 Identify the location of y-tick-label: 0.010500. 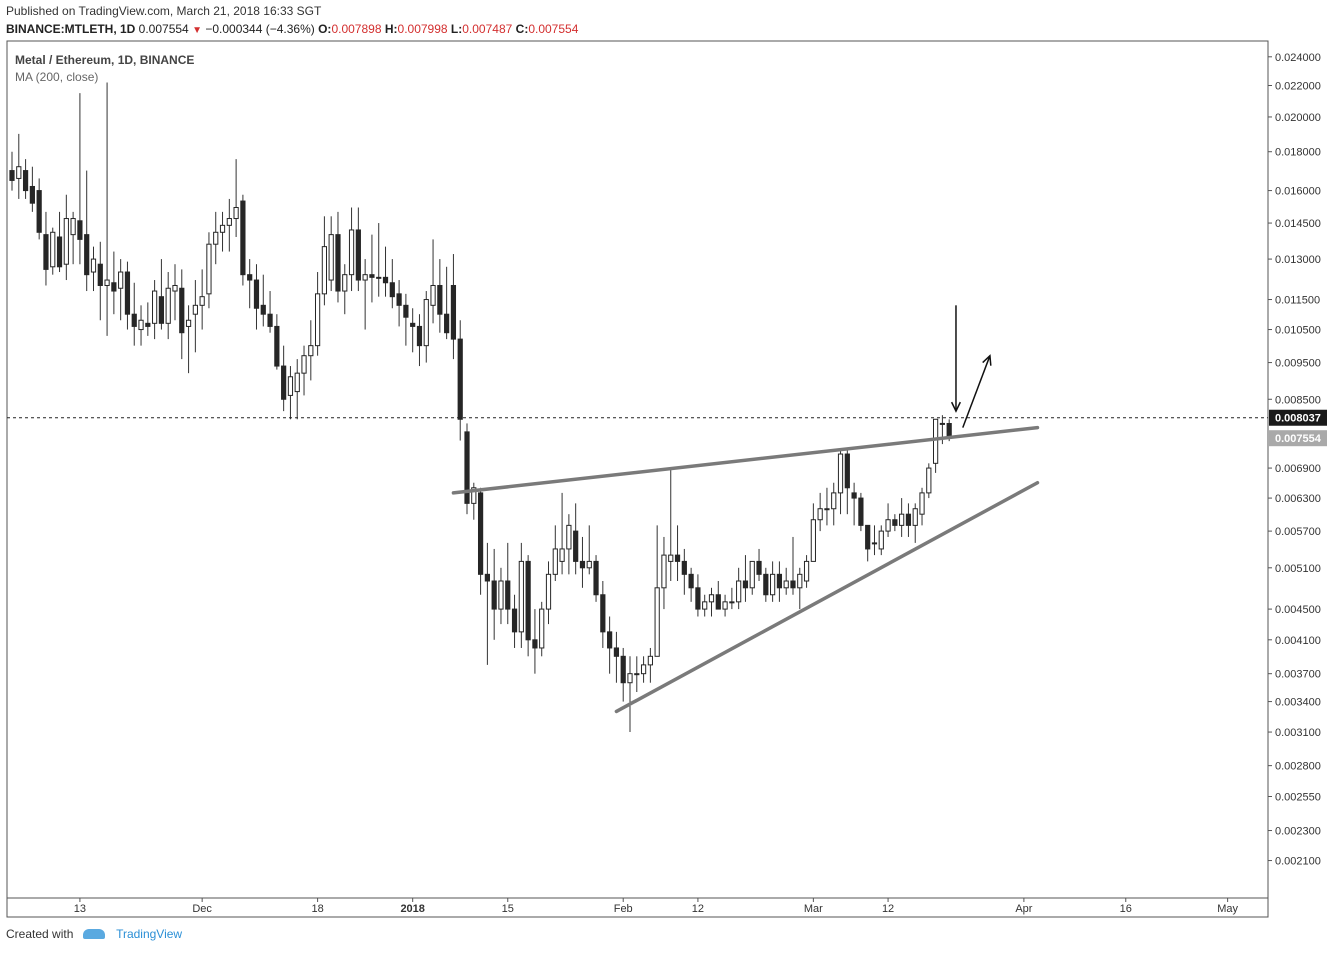
(1298, 331).